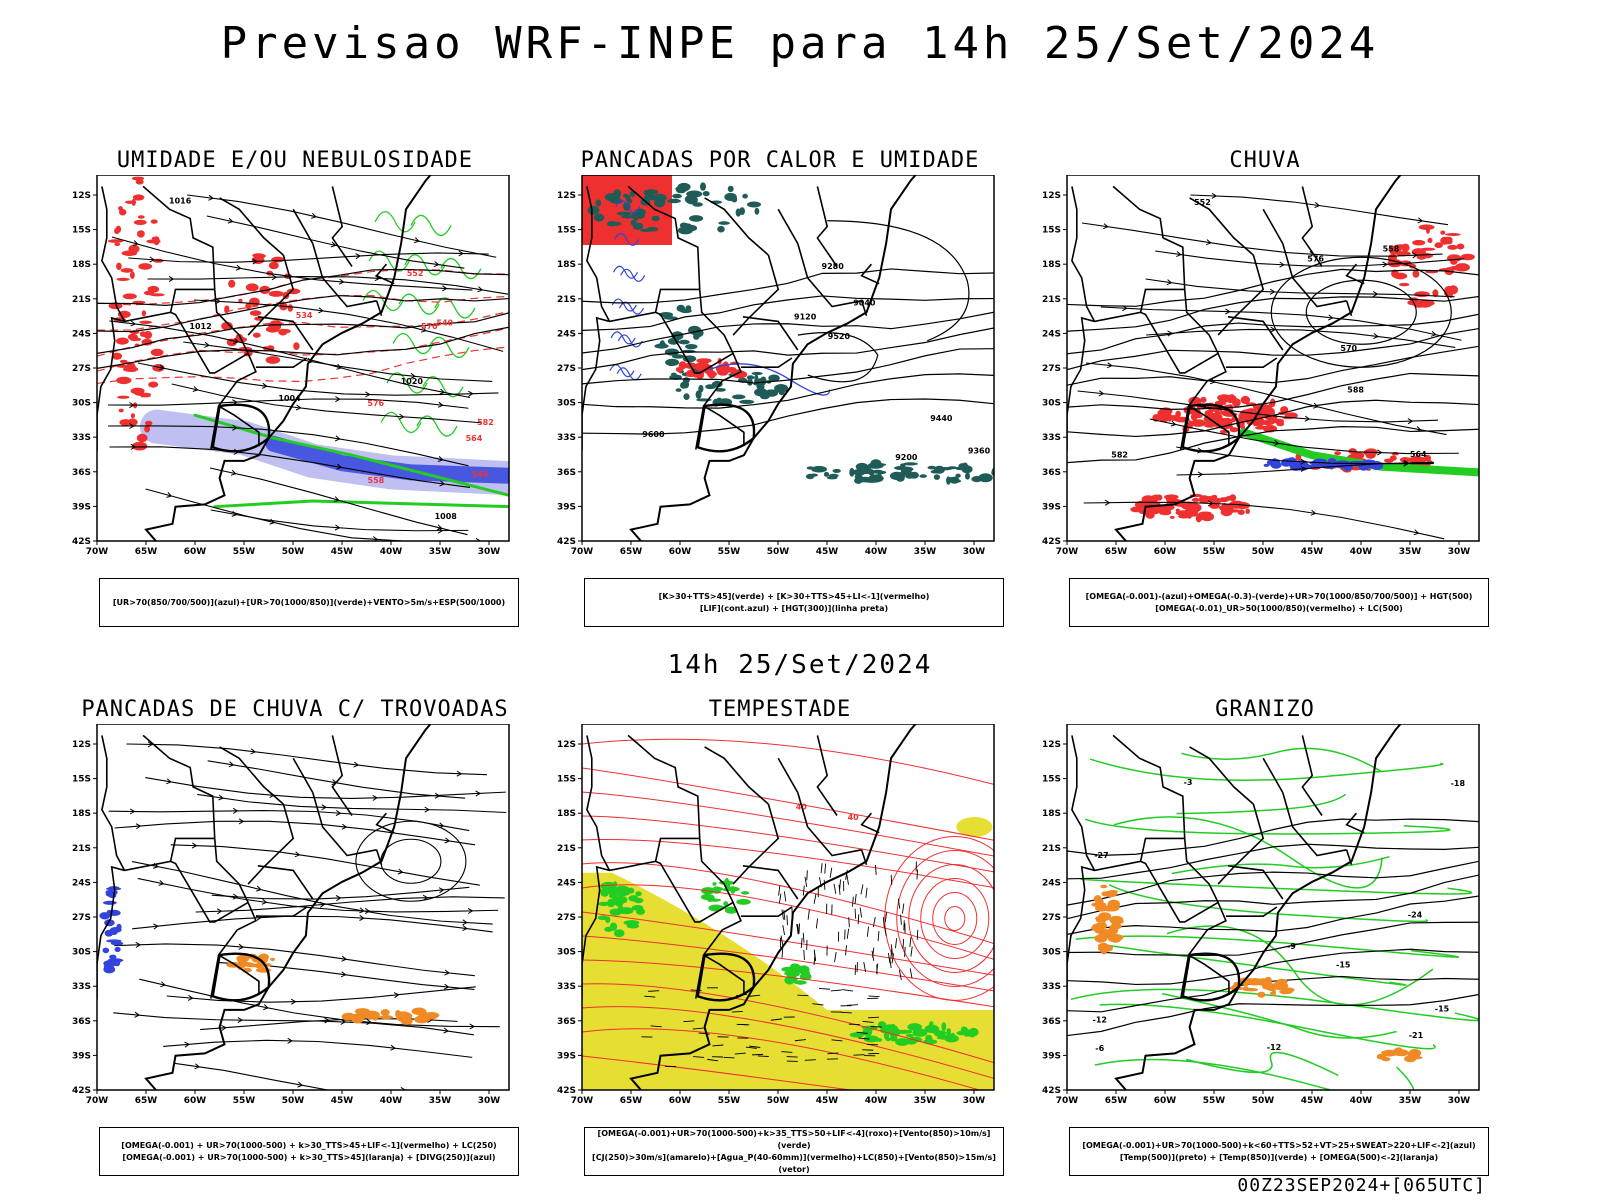 The height and width of the screenshot is (1200, 1600). What do you see at coordinates (295, 160) in the screenshot?
I see `panel-title: UMIDADE E/OU NEBULOSIDADE` at bounding box center [295, 160].